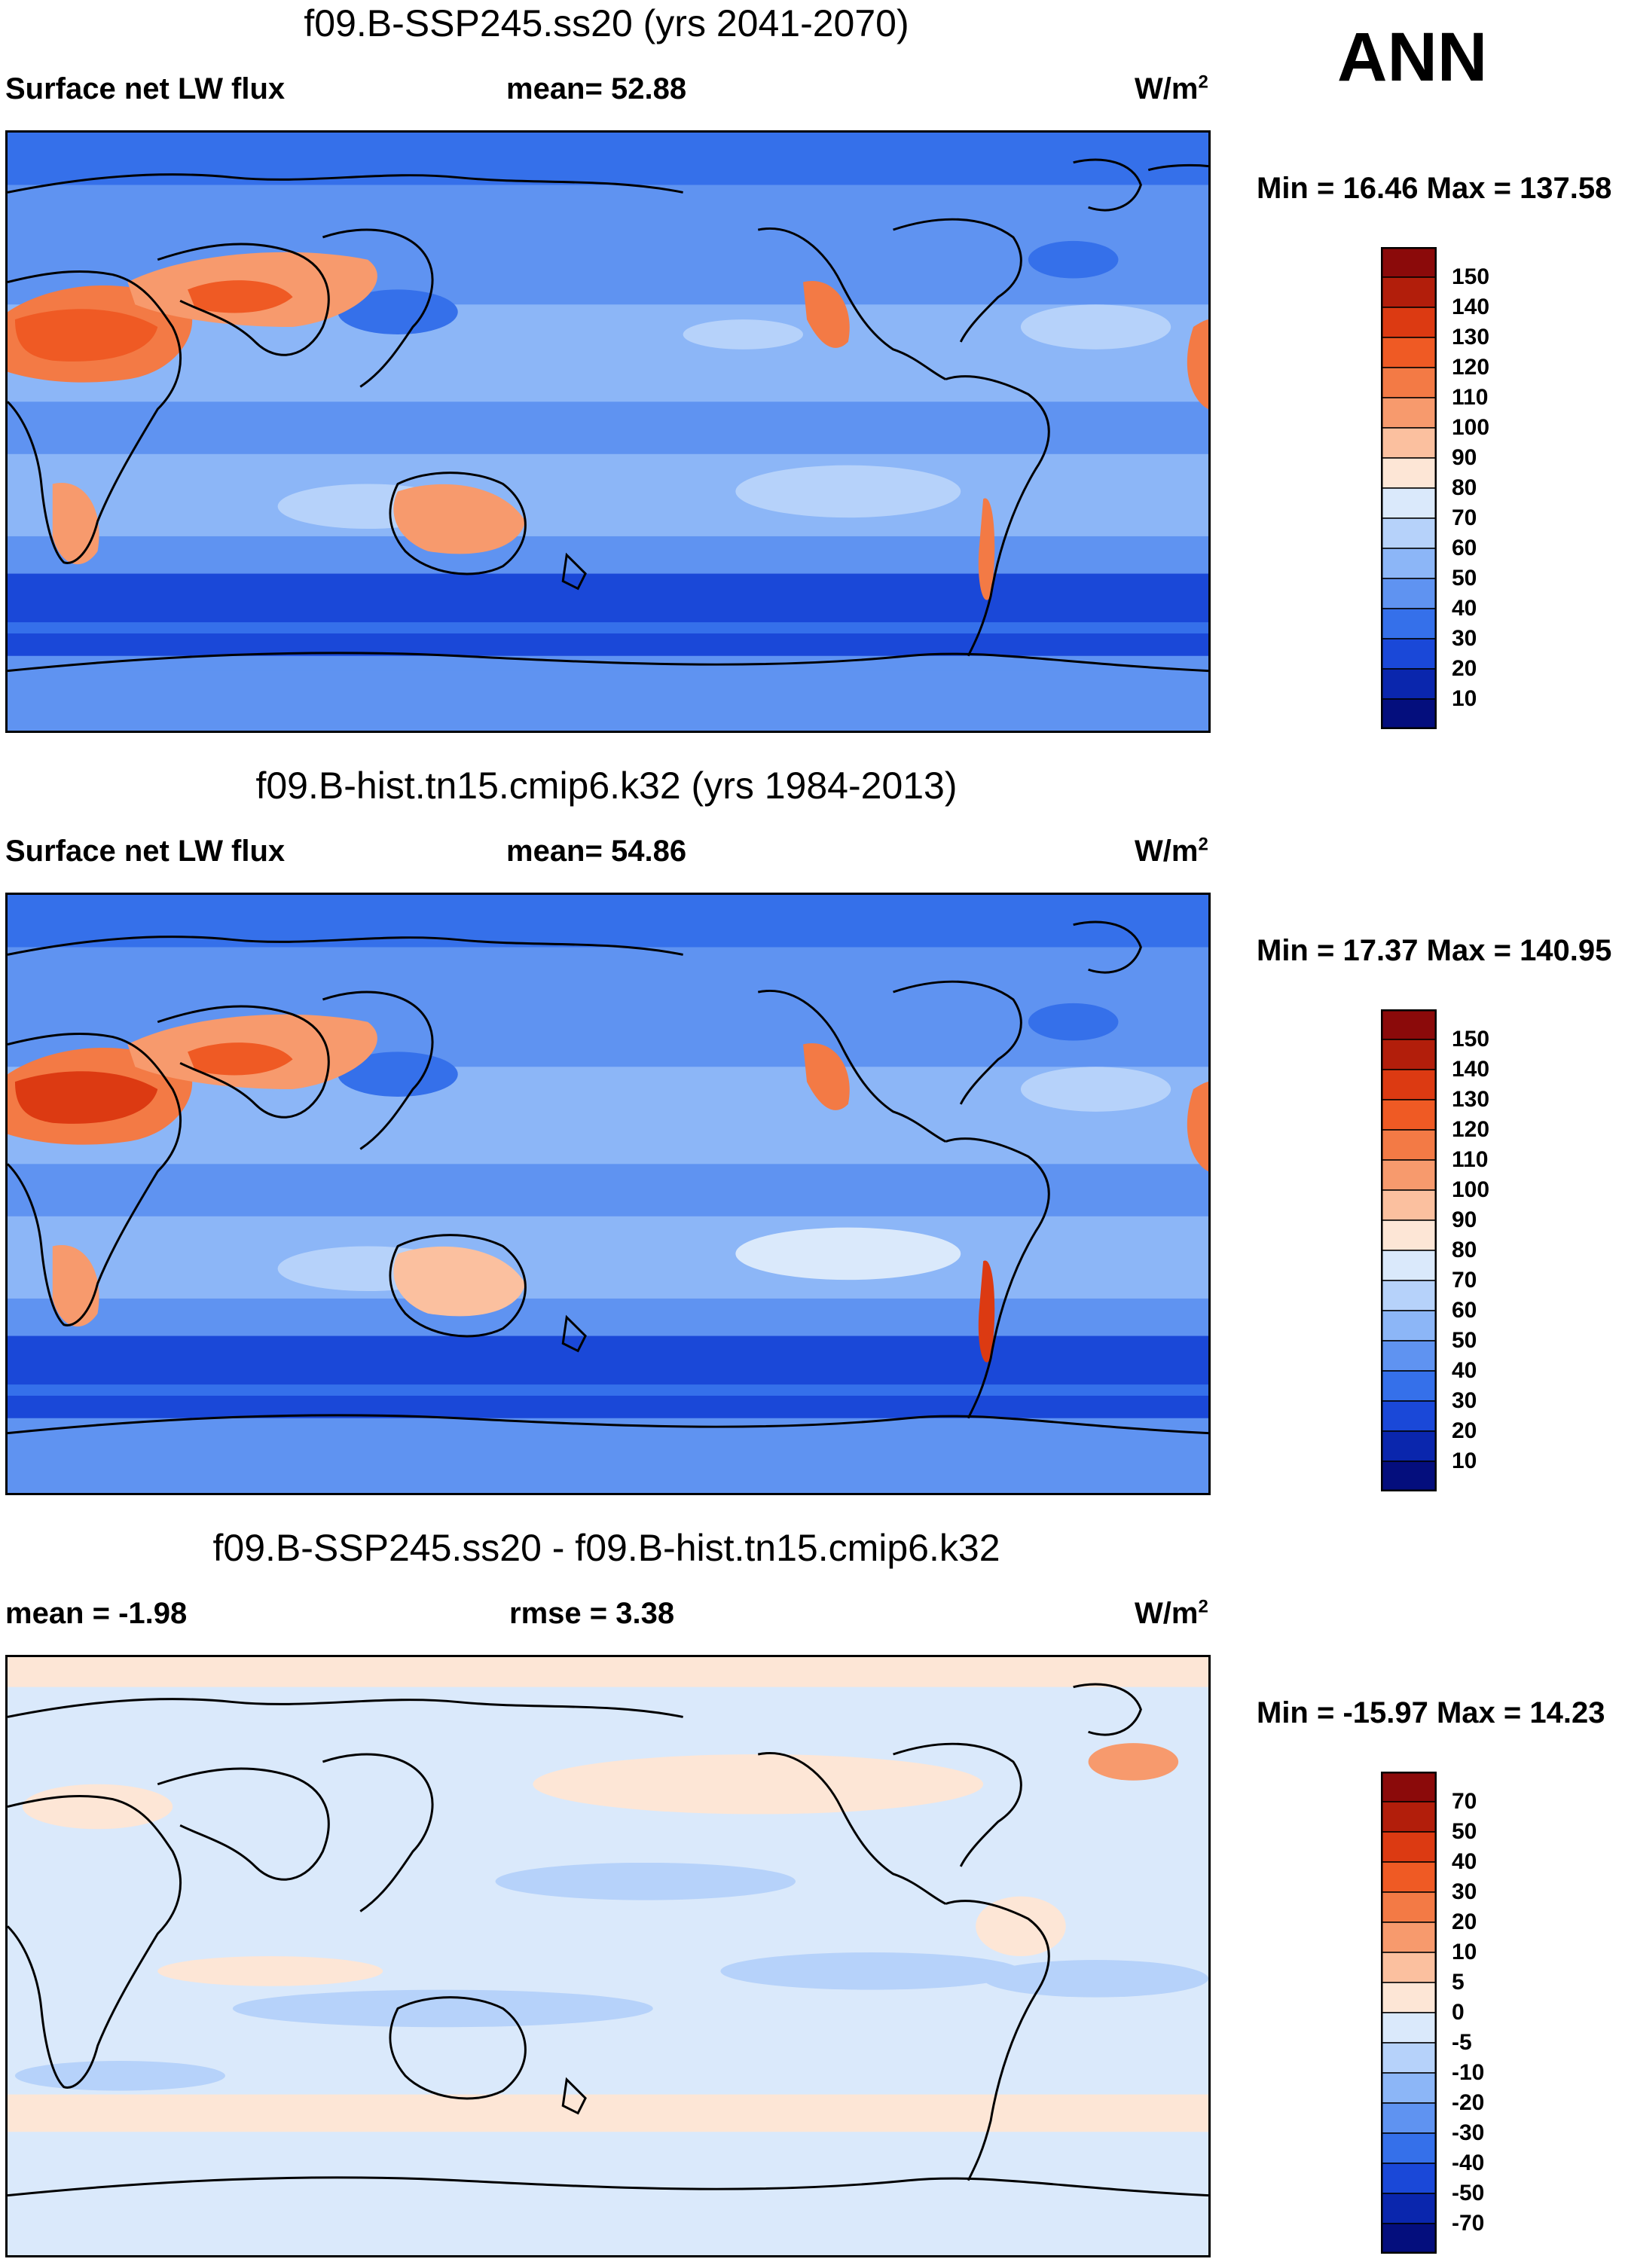  Describe the element at coordinates (1471, 1040) in the screenshot. I see `colorbar-tick-label: 150` at that location.